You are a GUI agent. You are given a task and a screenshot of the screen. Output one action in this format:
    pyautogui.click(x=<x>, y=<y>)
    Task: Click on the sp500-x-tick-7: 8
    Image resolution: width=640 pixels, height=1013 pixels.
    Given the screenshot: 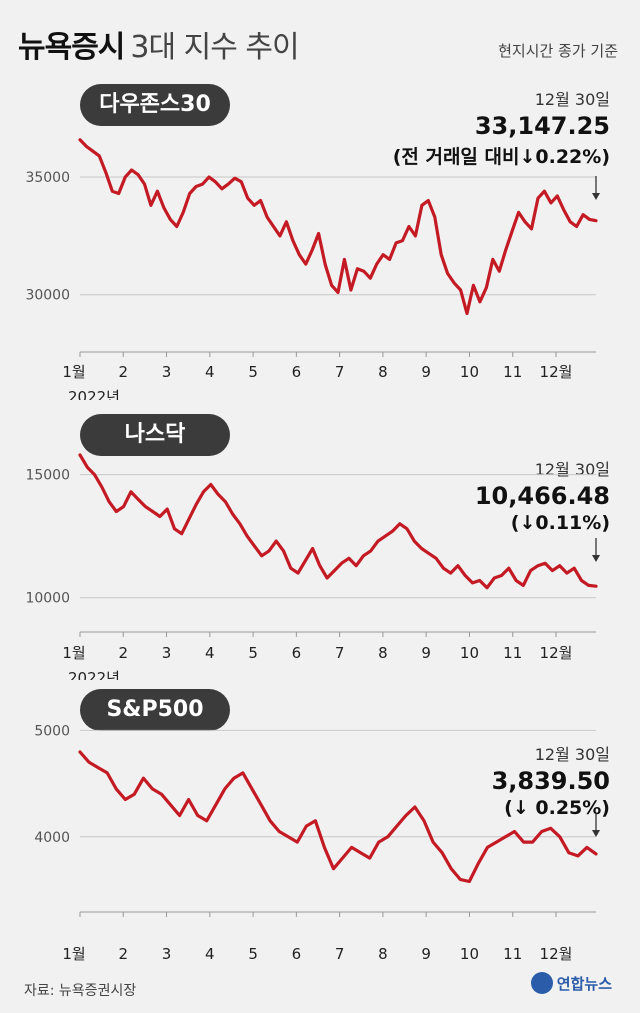 What is the action you would take?
    pyautogui.click(x=383, y=954)
    